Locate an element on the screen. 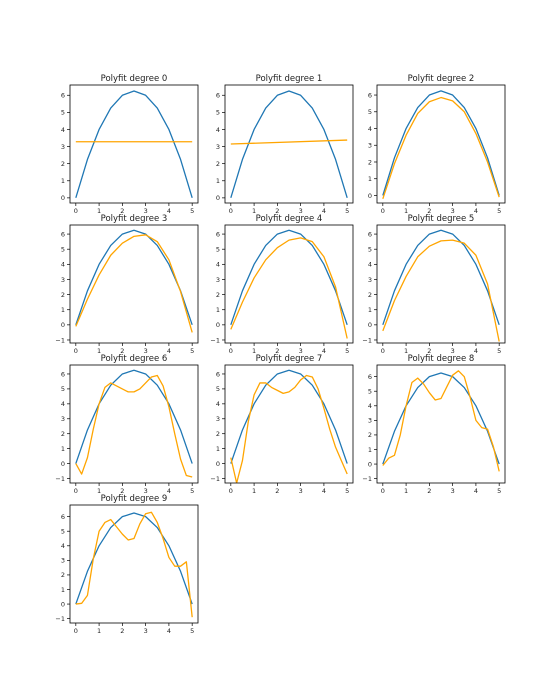  subplot-4: Polyfit degree 4 0 1 2 3 4 5 −1 0 1 2 3 4 5 6 is located at coordinates (282, 284).